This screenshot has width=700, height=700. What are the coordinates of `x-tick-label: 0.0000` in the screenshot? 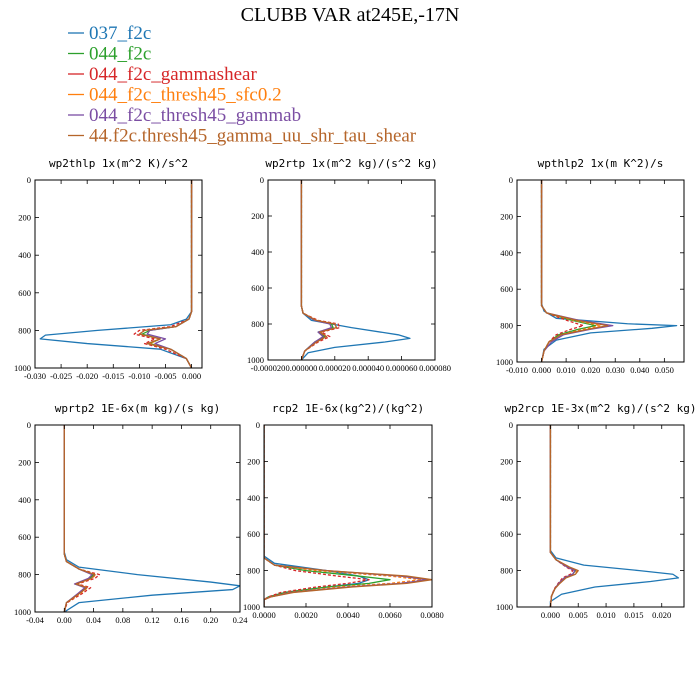 It's located at (263, 615).